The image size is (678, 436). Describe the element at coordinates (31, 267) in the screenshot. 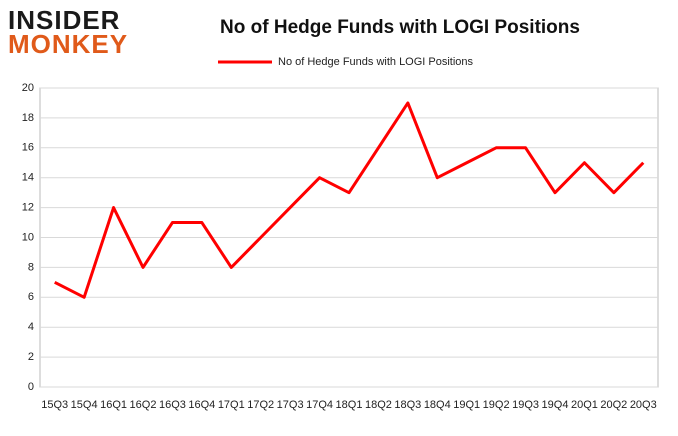

I see `y-tick-label: 8` at that location.